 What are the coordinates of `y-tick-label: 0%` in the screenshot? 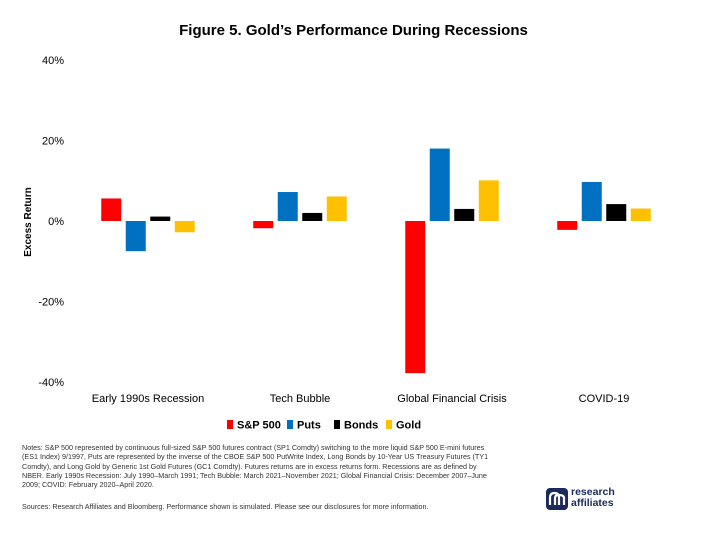 It's located at (56, 222).